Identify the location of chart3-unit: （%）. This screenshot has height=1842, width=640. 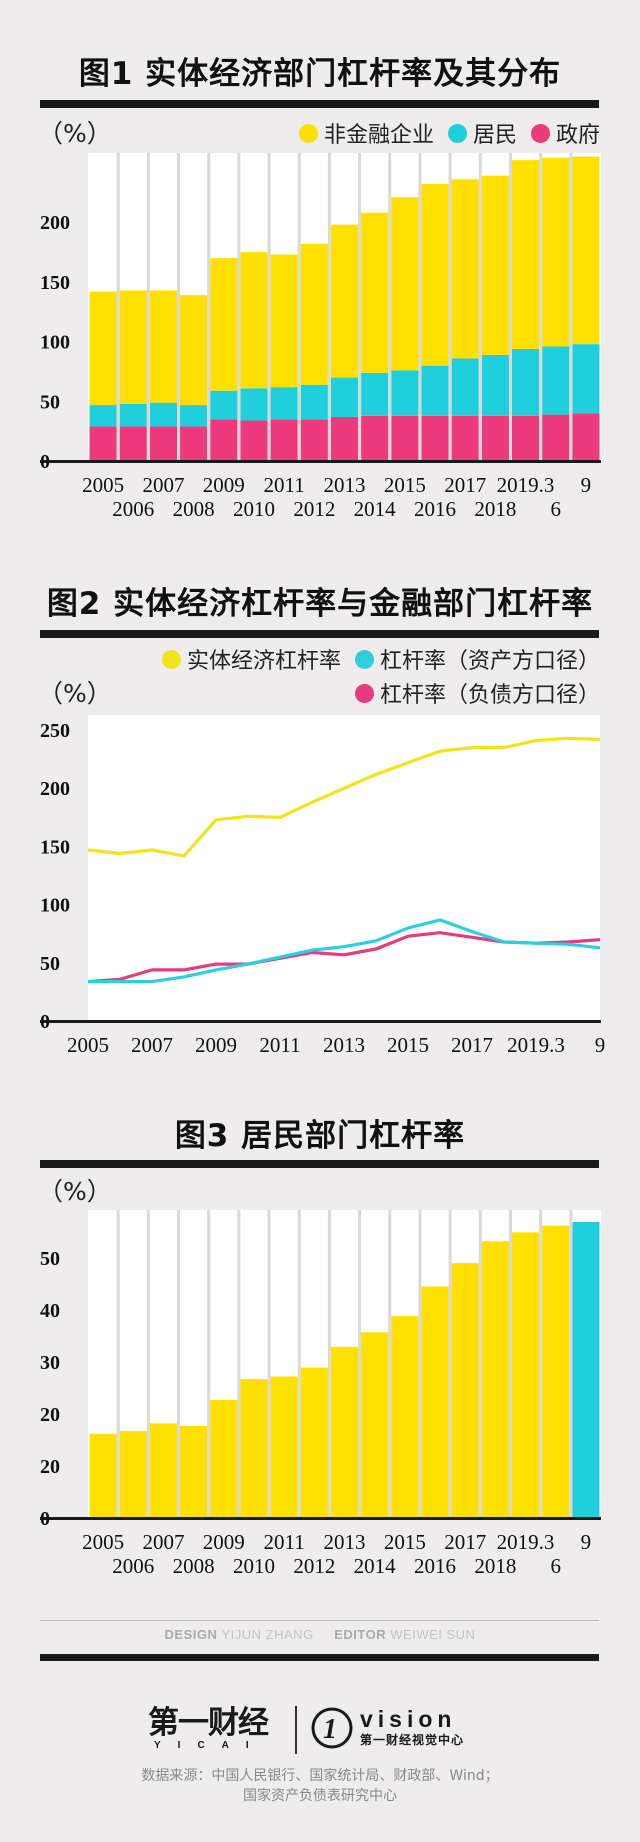
(75, 1191).